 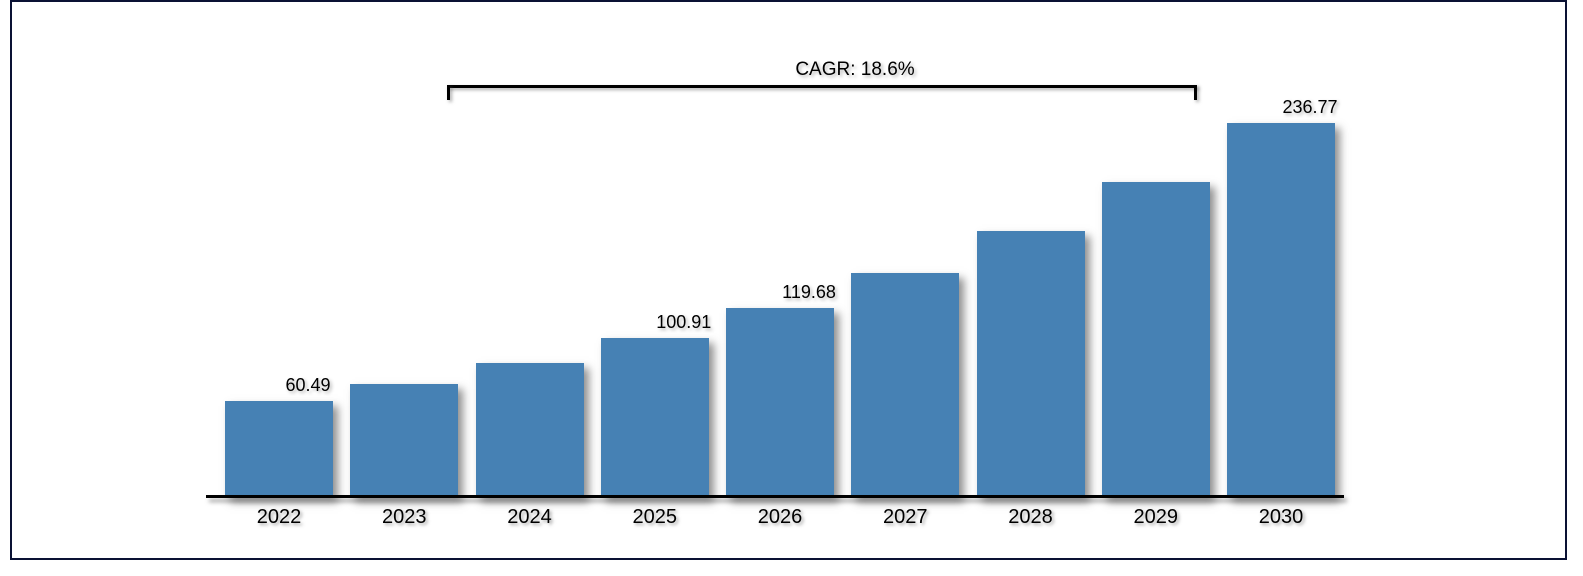 What do you see at coordinates (279, 449) in the screenshot?
I see `bar-2022` at bounding box center [279, 449].